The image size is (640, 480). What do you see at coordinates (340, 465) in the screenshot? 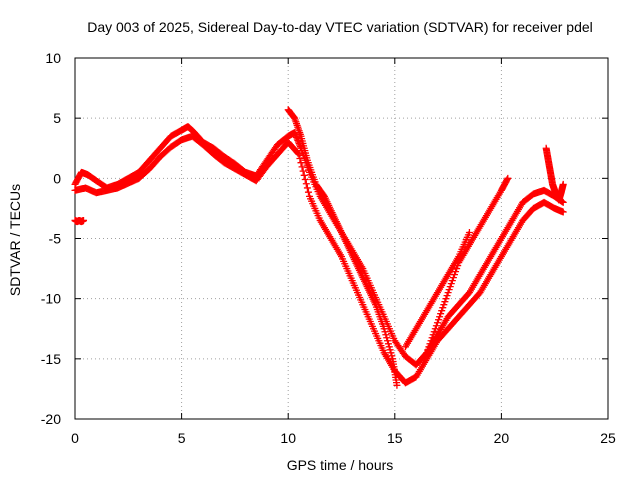
I see `x-axis-label: GPS time / hours` at bounding box center [340, 465].